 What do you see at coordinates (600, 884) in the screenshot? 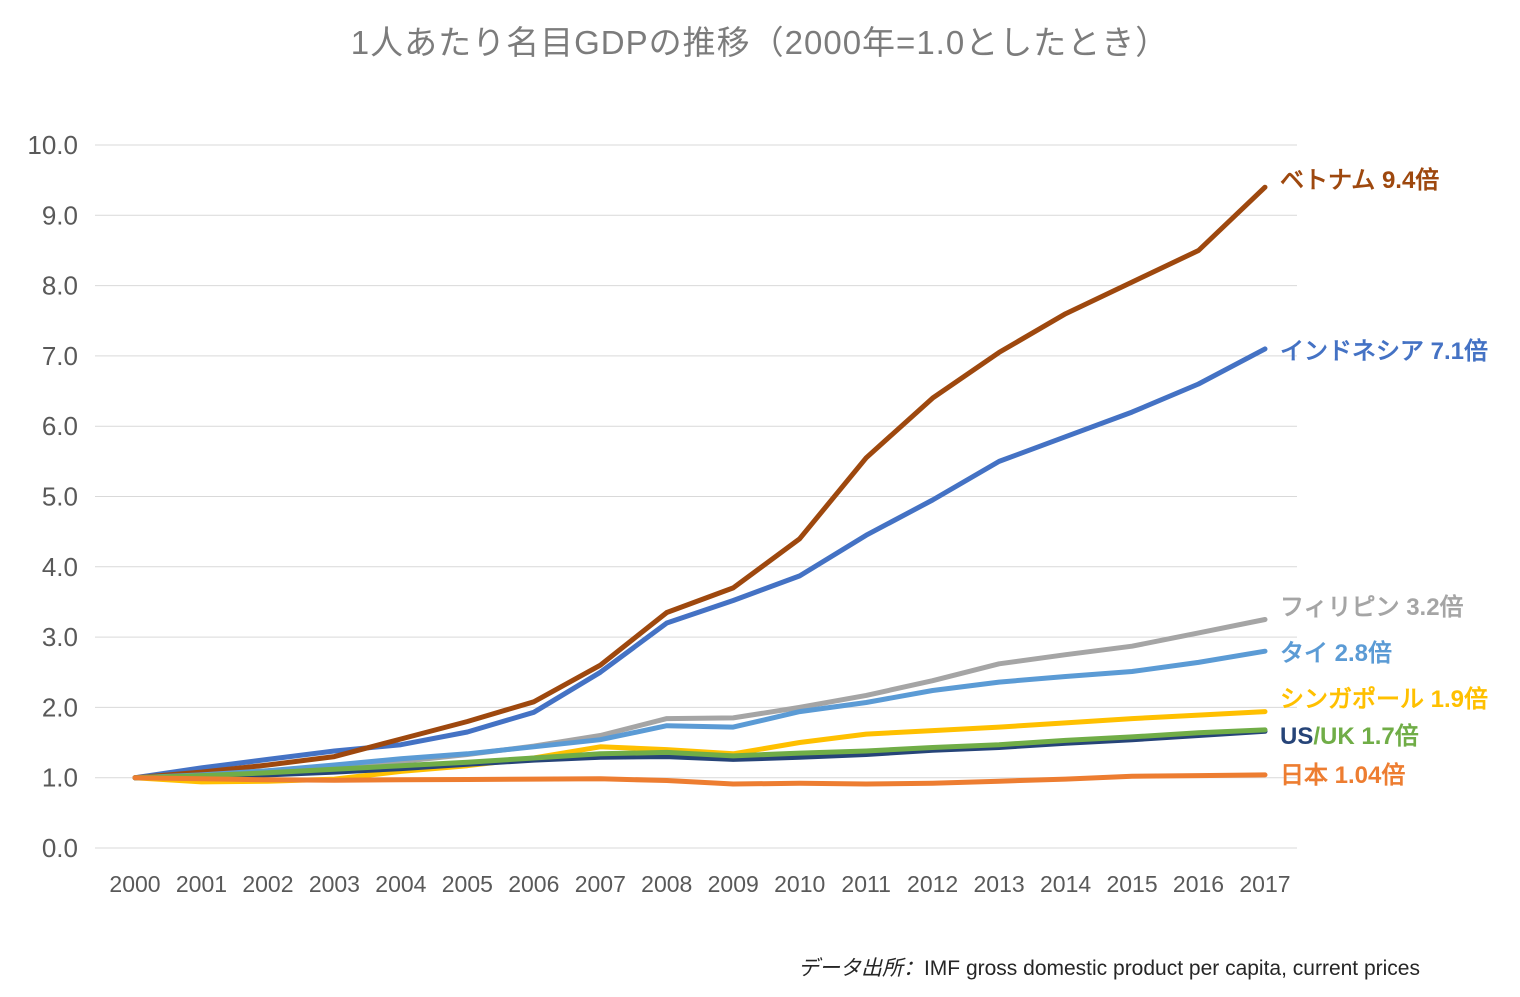
I see `x-axis-tick-2007: 2007` at bounding box center [600, 884].